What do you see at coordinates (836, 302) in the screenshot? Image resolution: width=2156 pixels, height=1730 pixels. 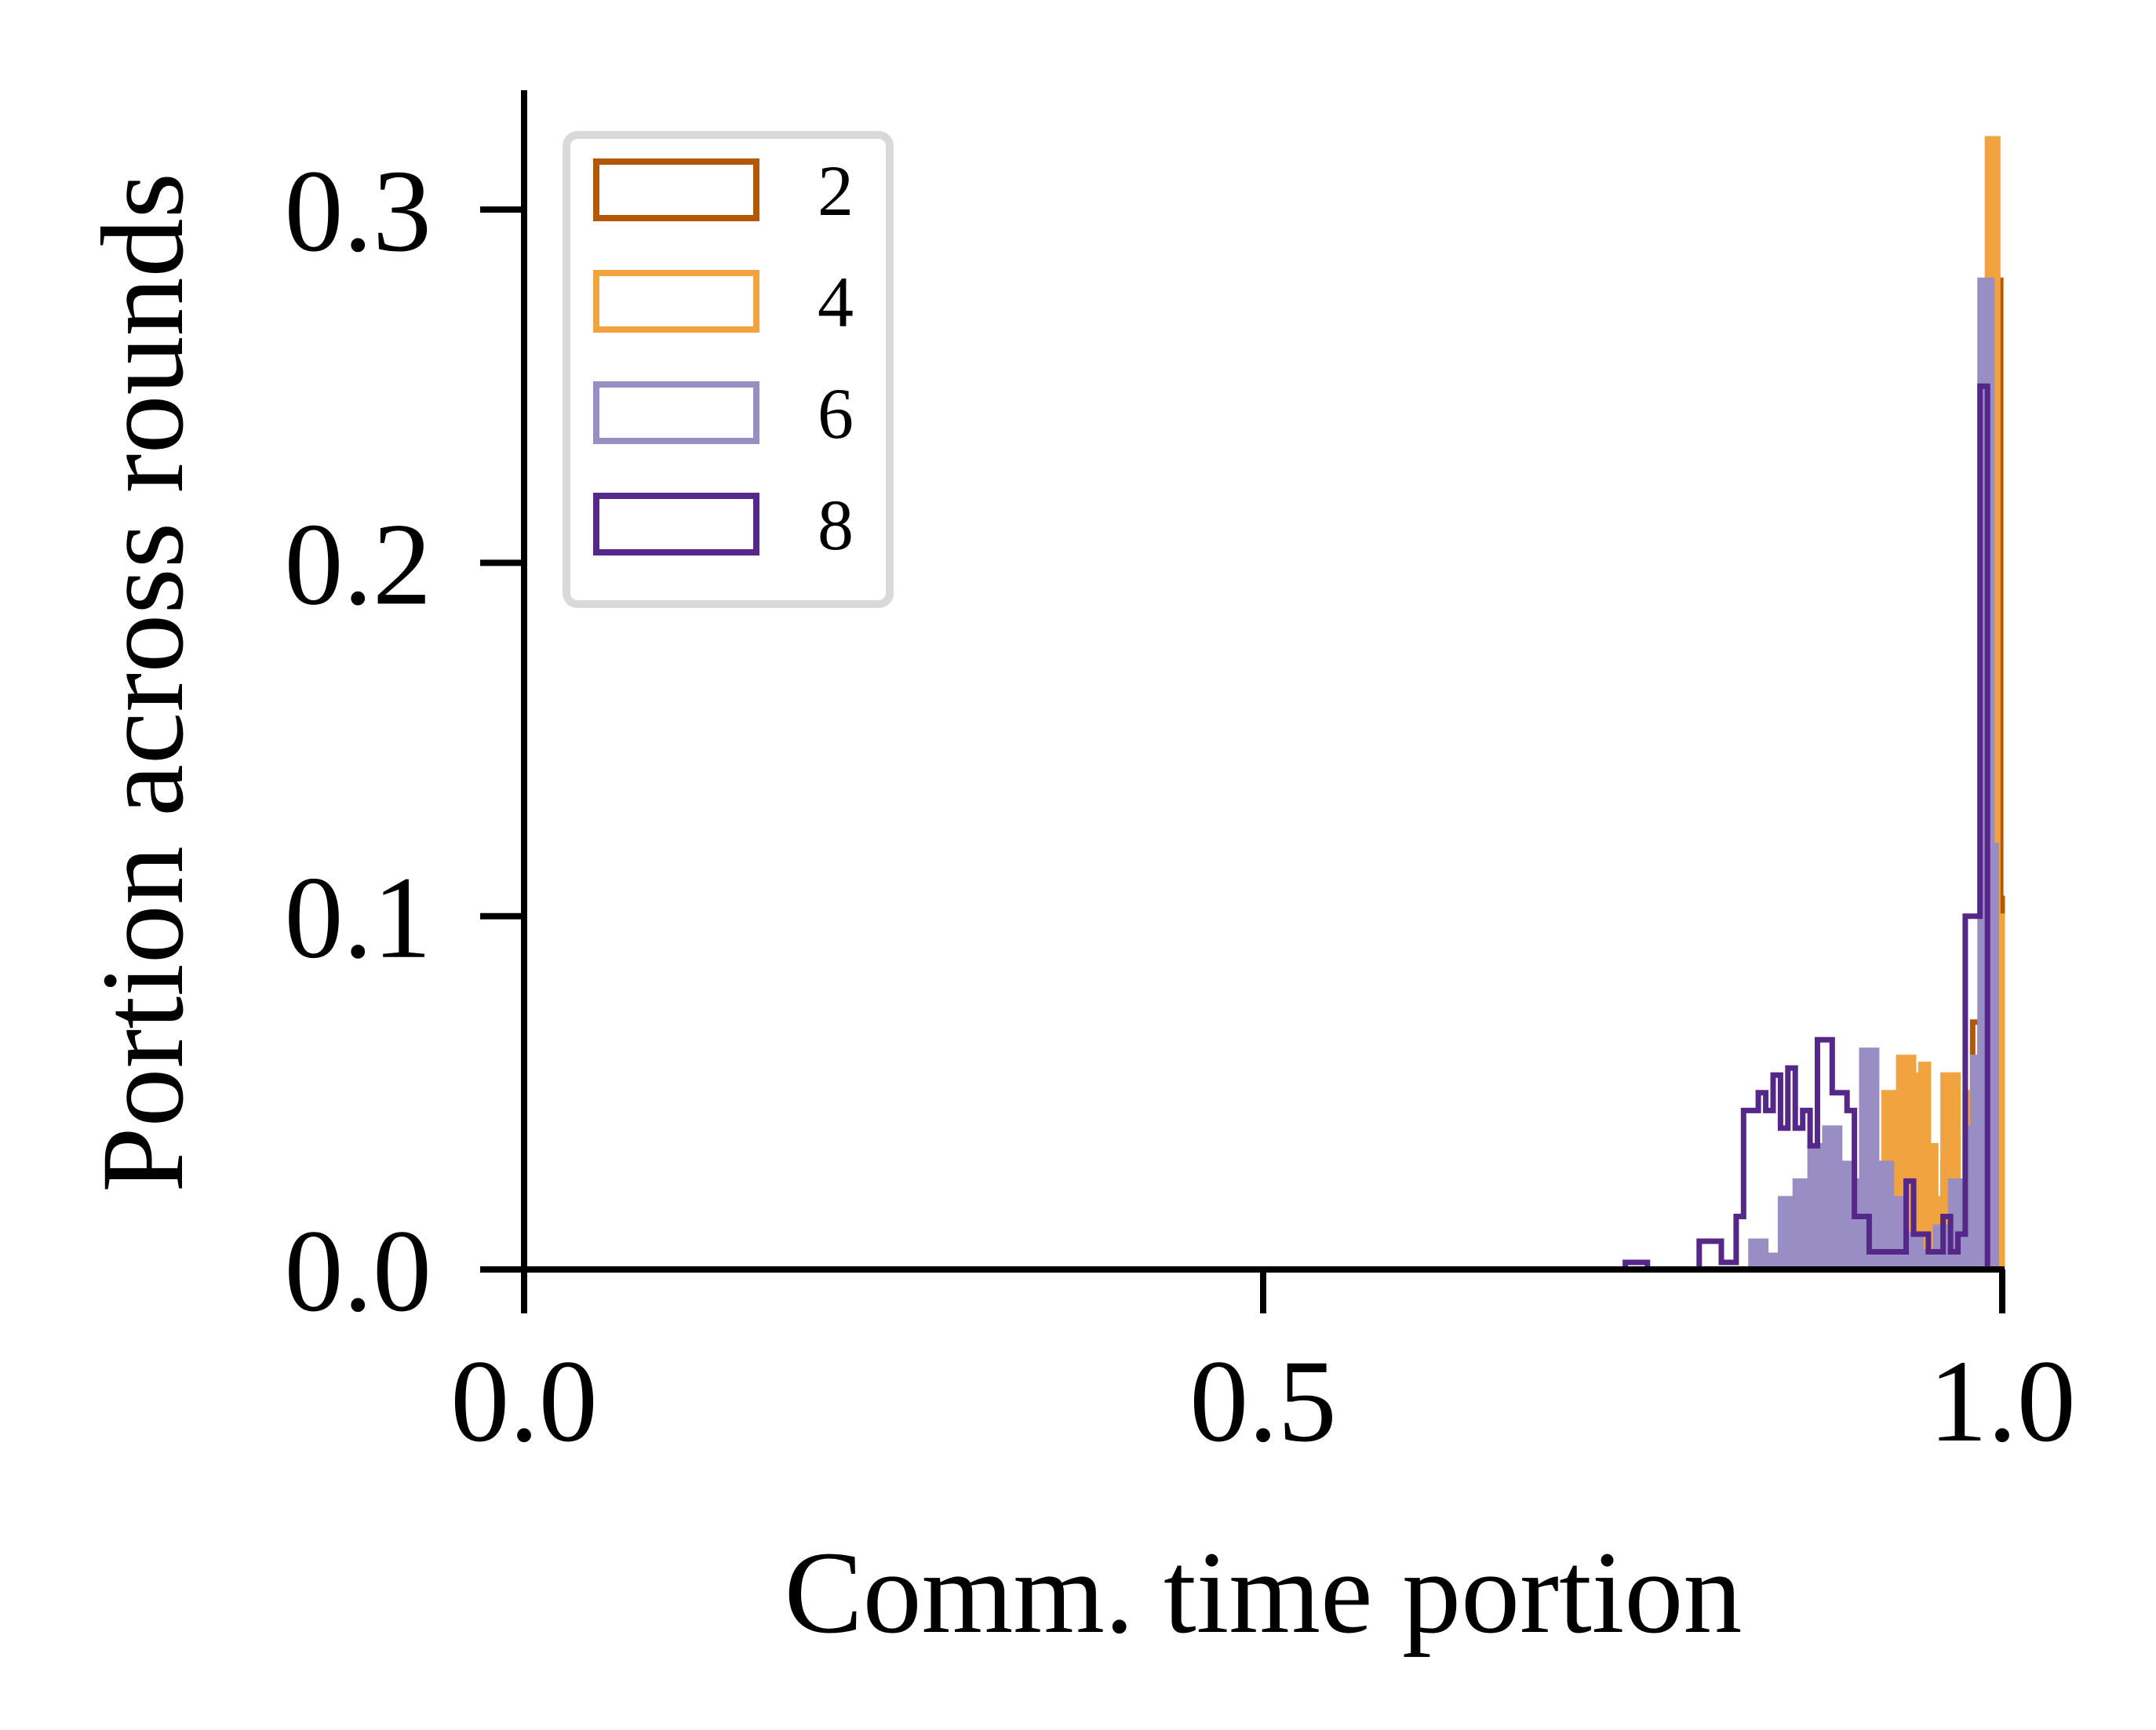 I see `legend-label-4: 4` at bounding box center [836, 302].